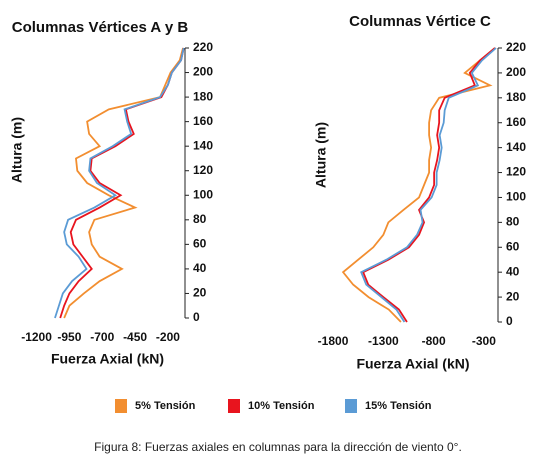 Image resolution: width=557 pixels, height=474 pixels. Describe the element at coordinates (420, 21) in the screenshot. I see `chart-title: Columnas Vértice C` at that location.